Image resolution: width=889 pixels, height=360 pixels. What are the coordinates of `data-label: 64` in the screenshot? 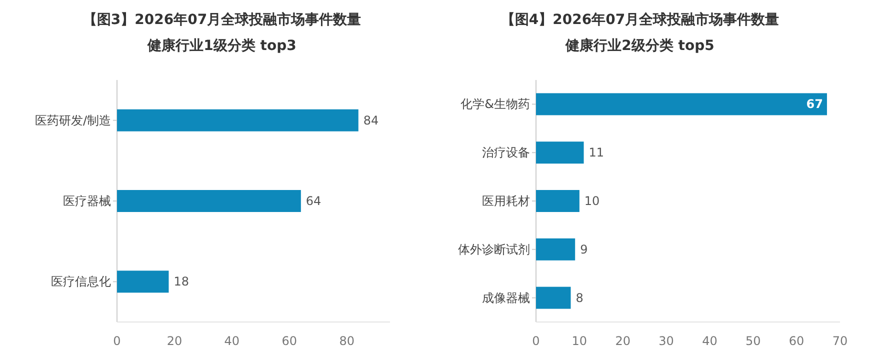 It's located at (314, 201).